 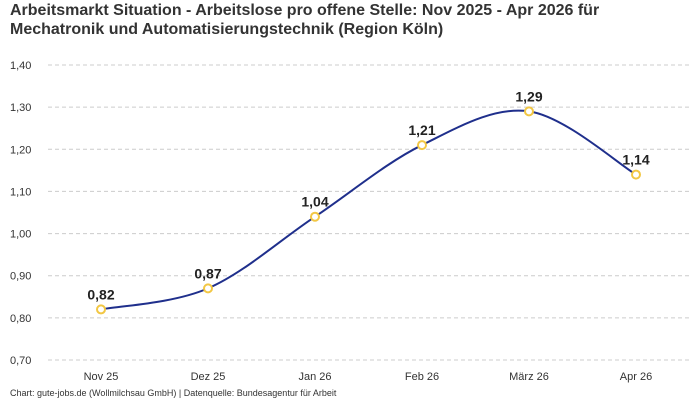 What do you see at coordinates (20, 277) in the screenshot?
I see `y-tick-label: 0,90` at bounding box center [20, 277].